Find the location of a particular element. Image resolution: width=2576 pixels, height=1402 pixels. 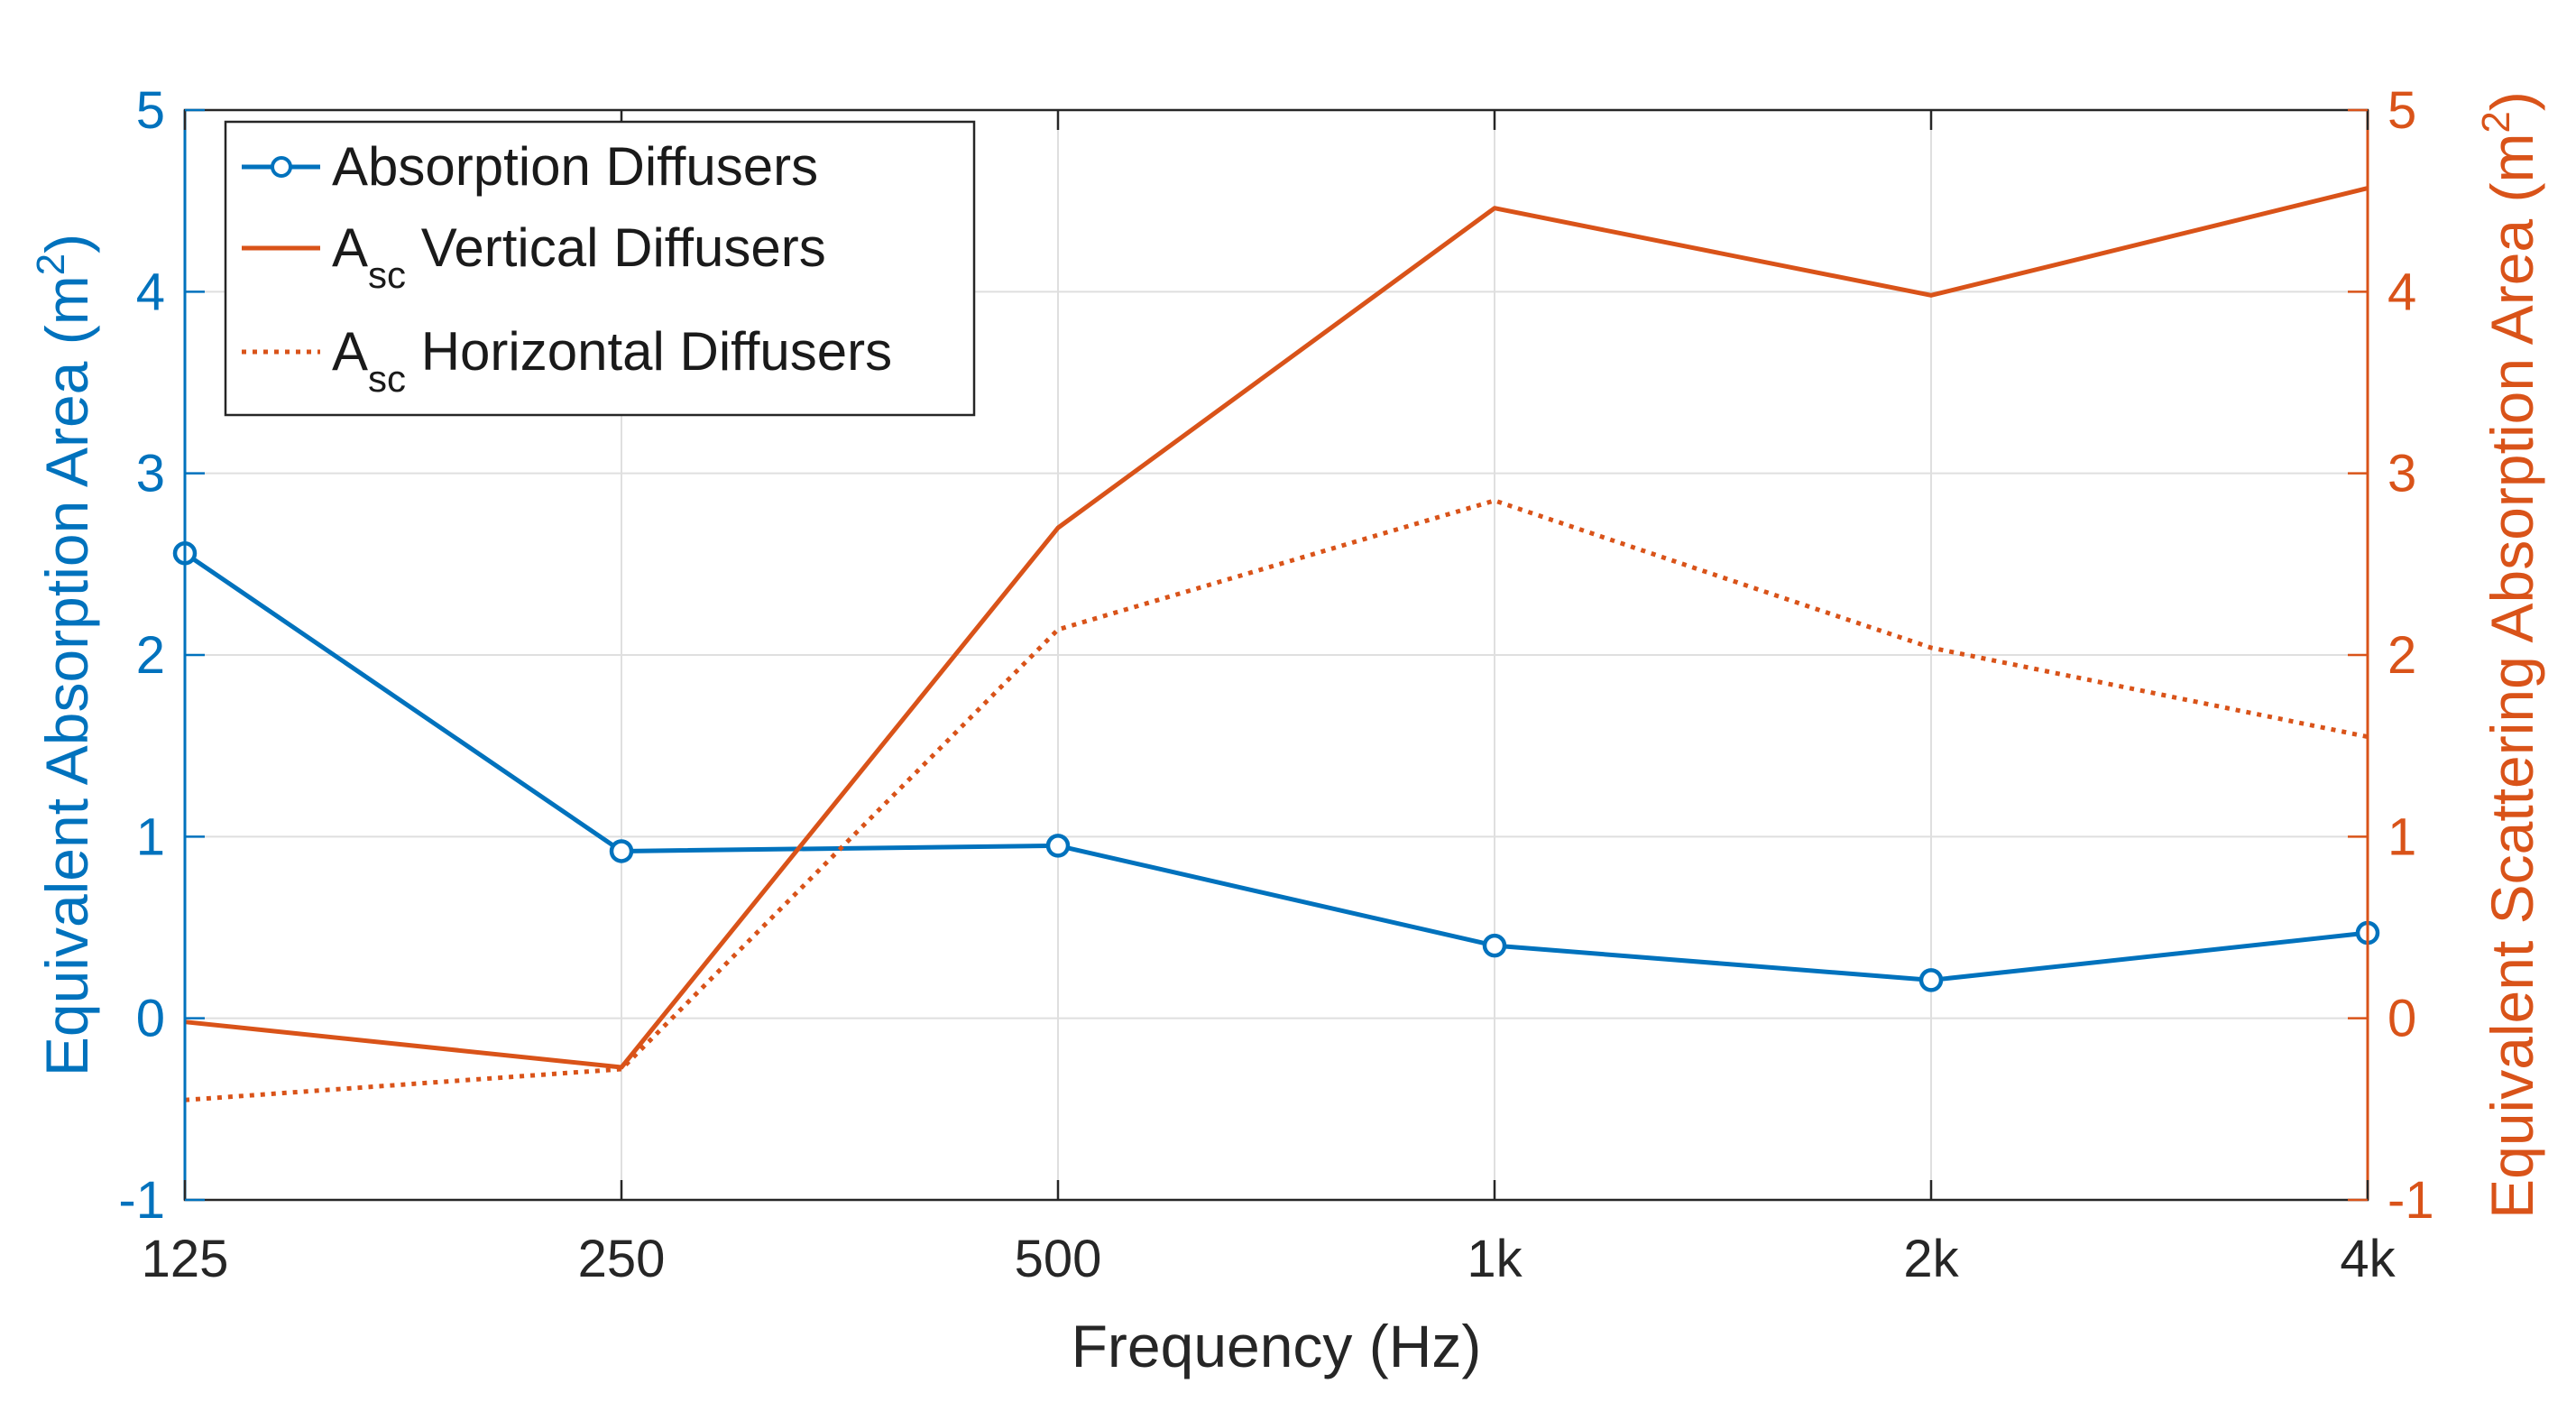

x-tick-label-4k: 4k is located at coordinates (2368, 1259).